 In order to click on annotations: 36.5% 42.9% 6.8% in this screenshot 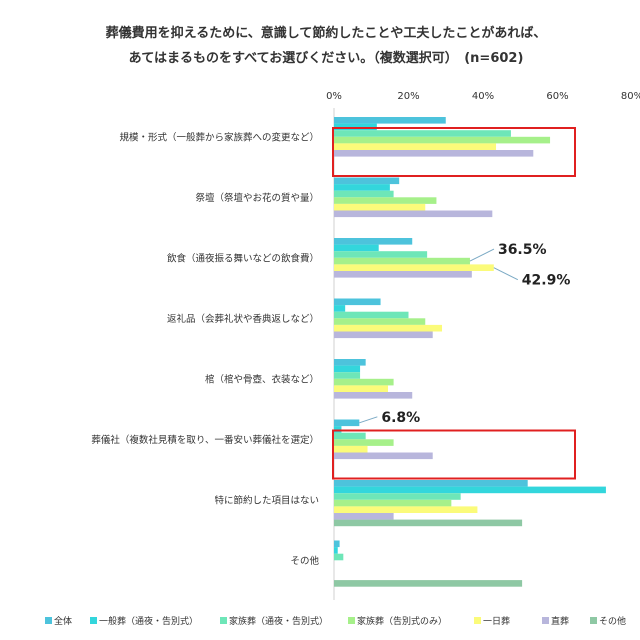, I will do `click(464, 334)`.